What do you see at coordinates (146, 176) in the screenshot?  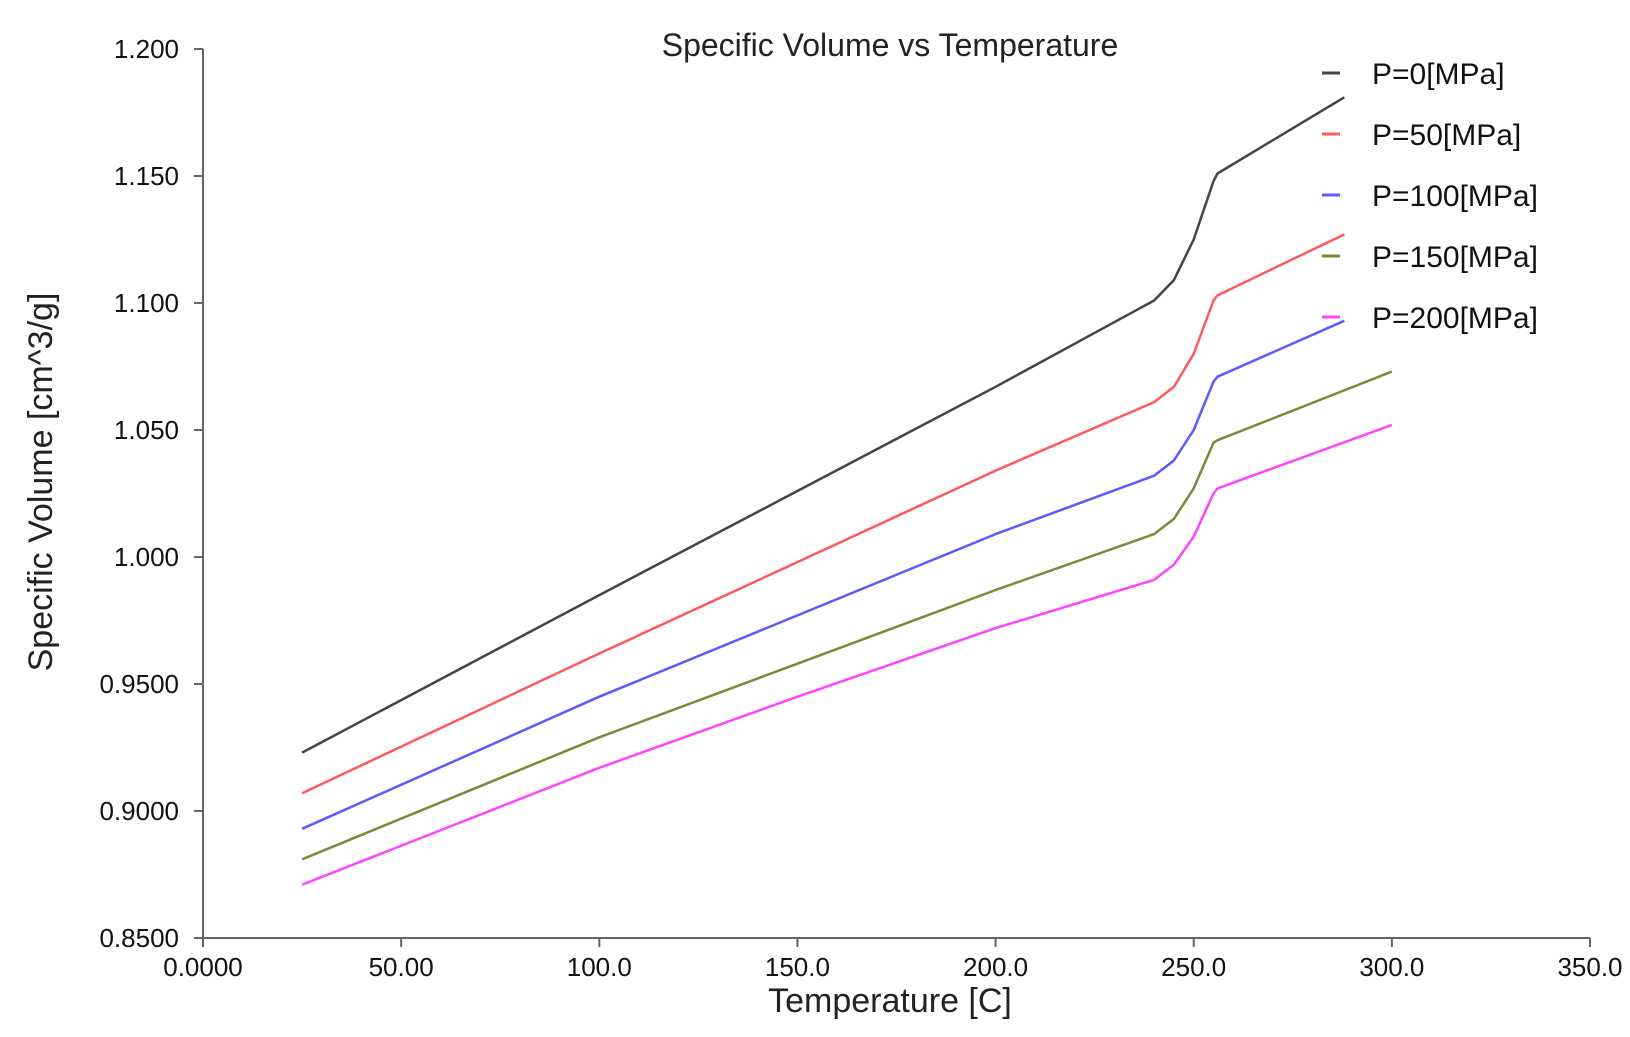 I see `y-tick-label: 1.150` at bounding box center [146, 176].